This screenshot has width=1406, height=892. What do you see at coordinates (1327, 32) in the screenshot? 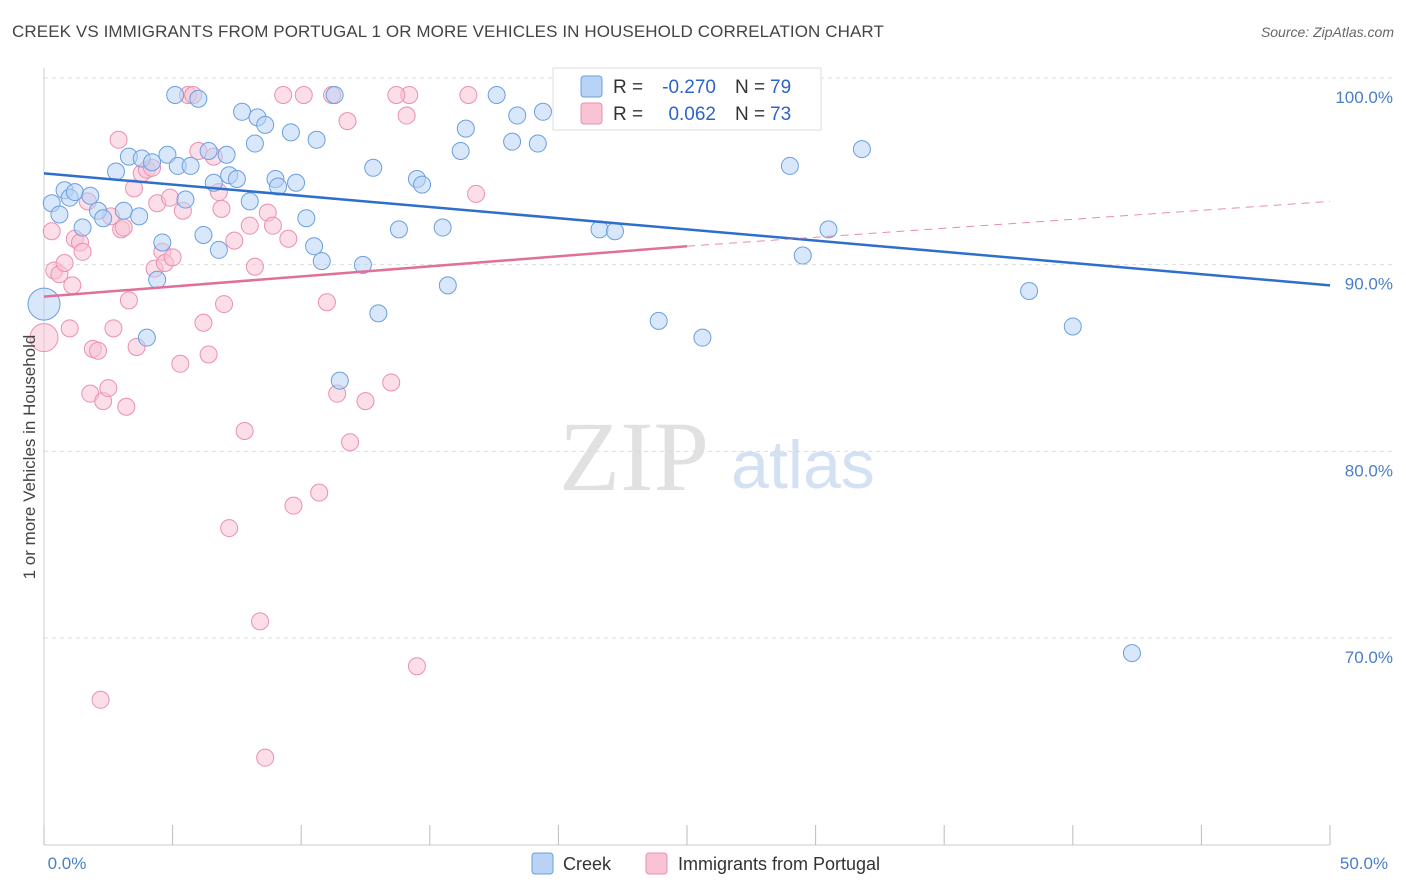
I see `source-label: Source: ZipAtlas.com` at bounding box center [1327, 32].